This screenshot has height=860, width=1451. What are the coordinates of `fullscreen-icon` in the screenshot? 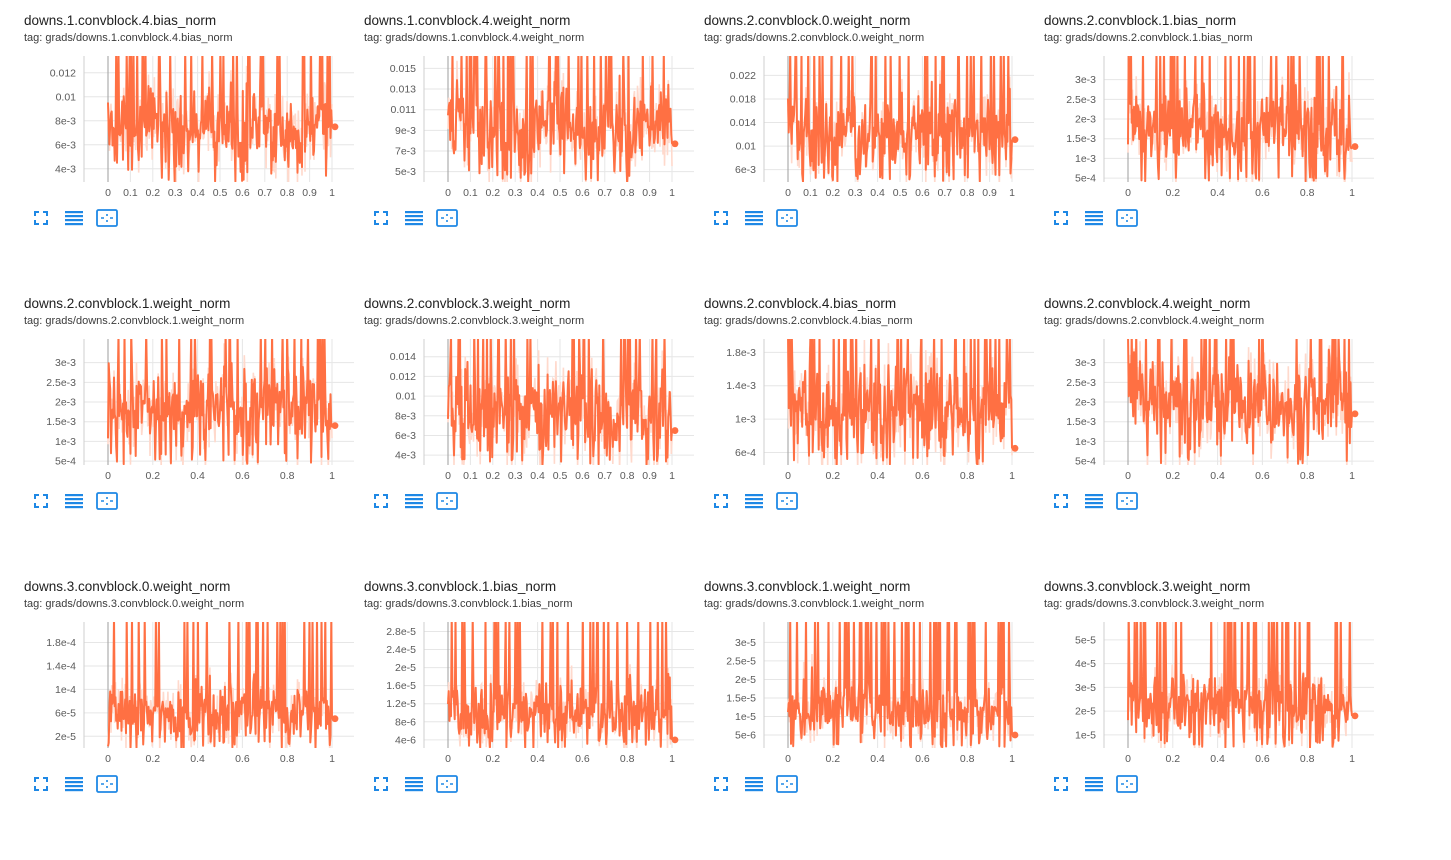 It's located at (1061, 784).